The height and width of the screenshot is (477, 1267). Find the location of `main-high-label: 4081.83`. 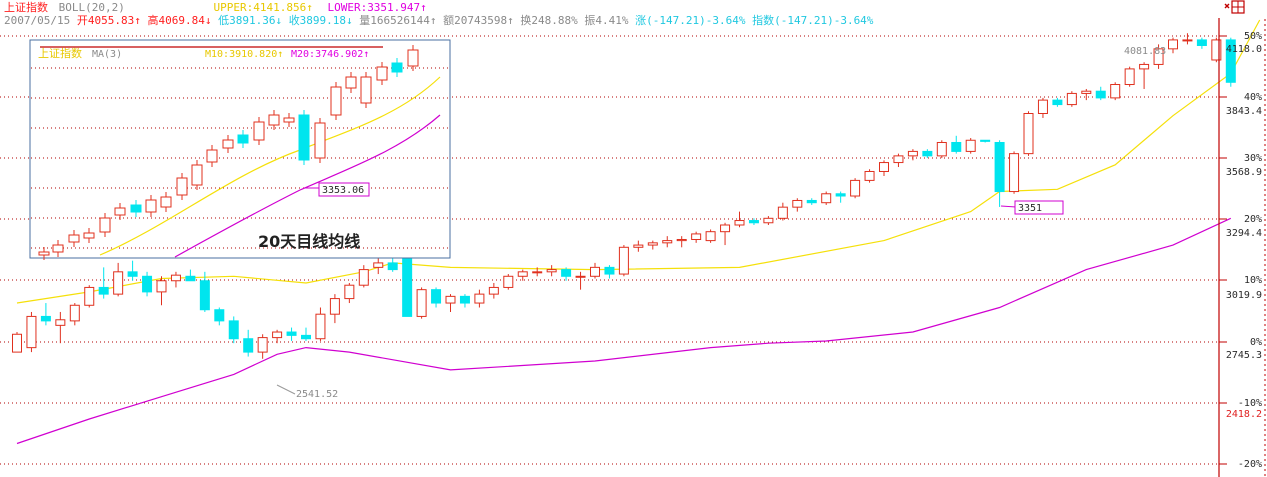

main-high-label: 4081.83 is located at coordinates (1145, 51).